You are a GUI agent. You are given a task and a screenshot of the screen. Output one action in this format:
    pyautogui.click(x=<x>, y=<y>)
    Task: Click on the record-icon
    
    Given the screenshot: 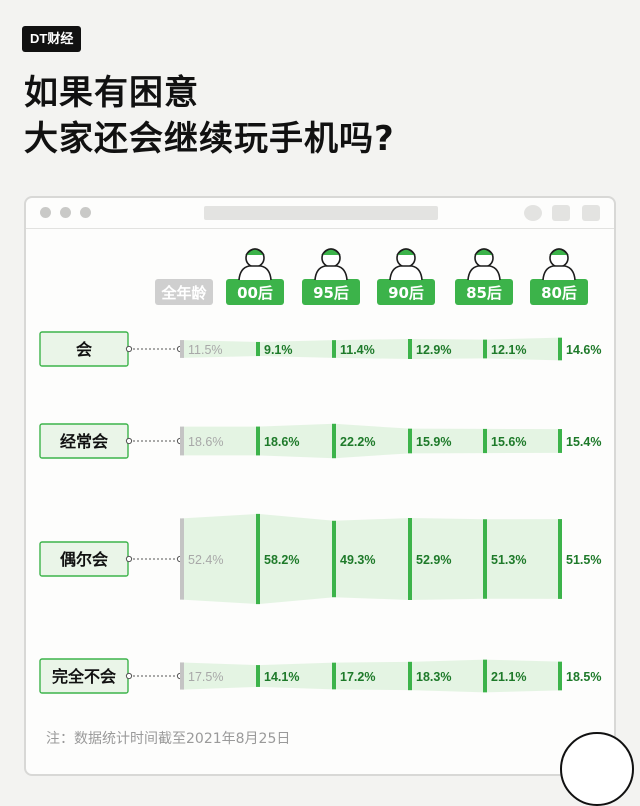 What is the action you would take?
    pyautogui.click(x=533, y=213)
    